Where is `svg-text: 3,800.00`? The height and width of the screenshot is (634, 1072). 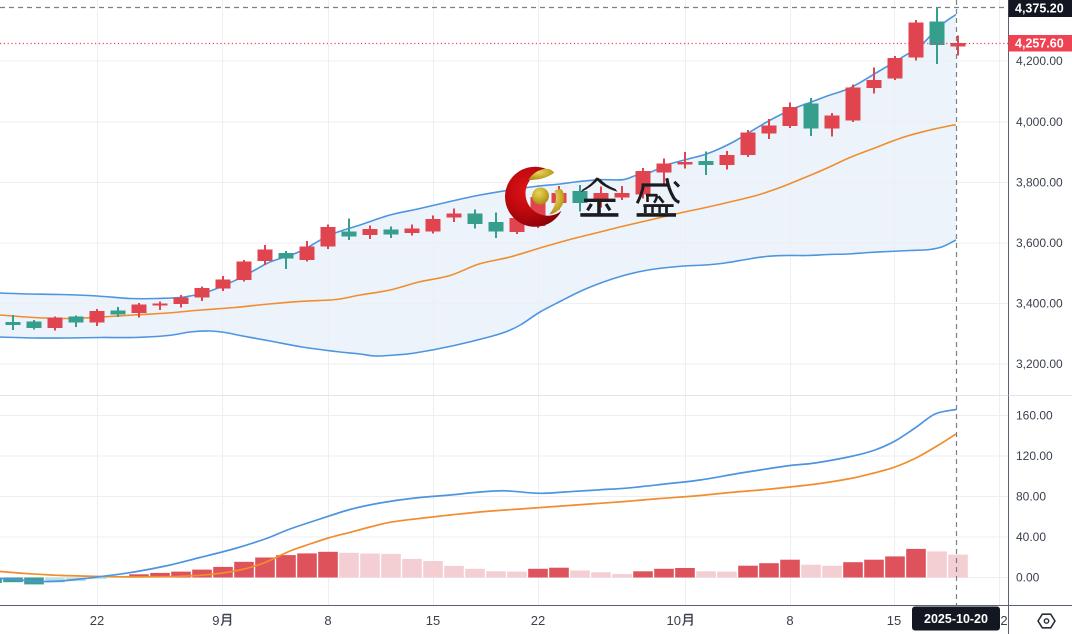
svg-text: 3,800.00 is located at coordinates (1039, 183).